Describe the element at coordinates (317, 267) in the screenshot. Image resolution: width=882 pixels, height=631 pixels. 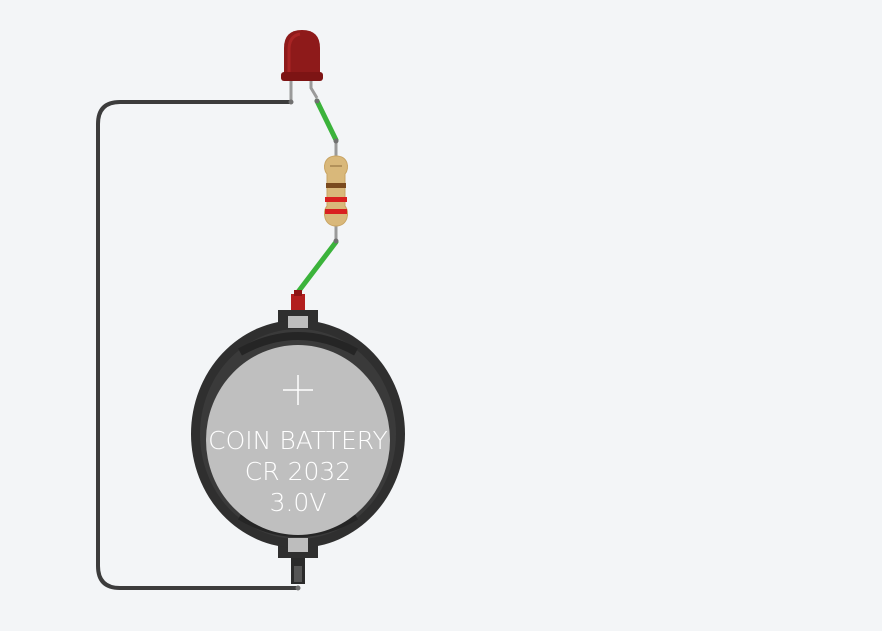
I see `wire-resistor-to-battery` at that location.